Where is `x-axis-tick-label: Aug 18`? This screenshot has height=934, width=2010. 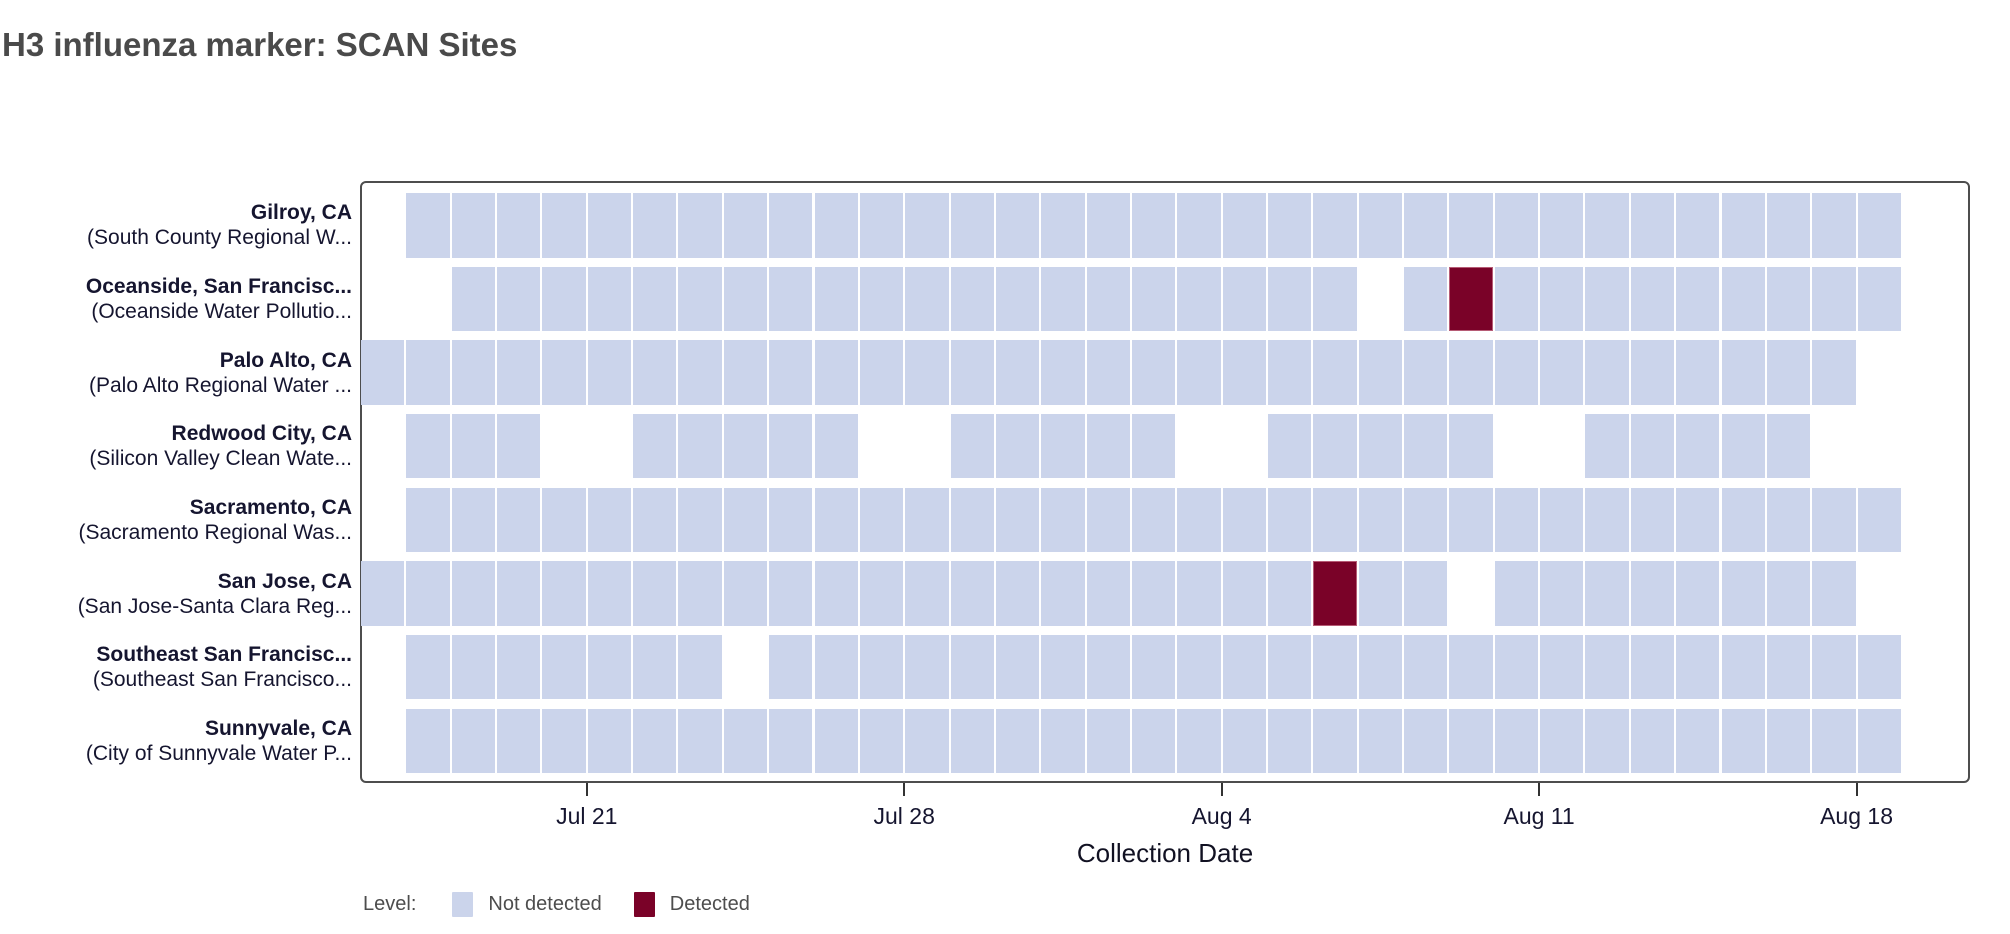
x-axis-tick-label: Aug 18 is located at coordinates (1856, 816).